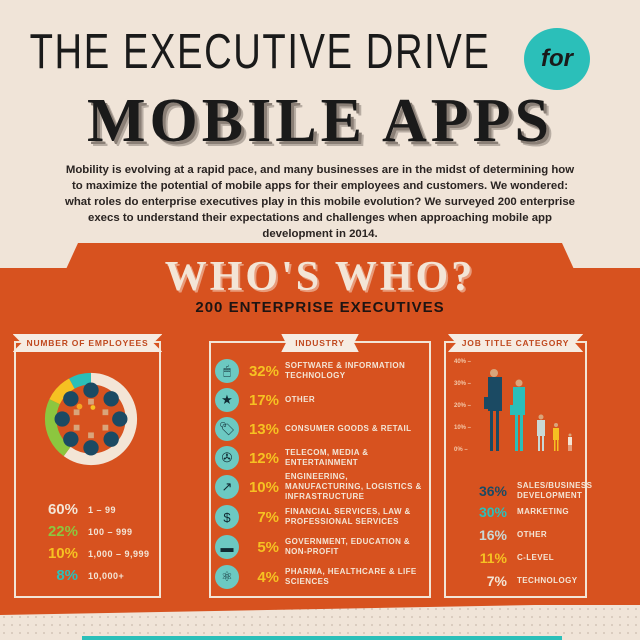 The height and width of the screenshot is (640, 640). I want to click on industry-row: ▬ 5% GOVERNMENT, EDUCATION & NON-PROFIT, so click(320, 547).